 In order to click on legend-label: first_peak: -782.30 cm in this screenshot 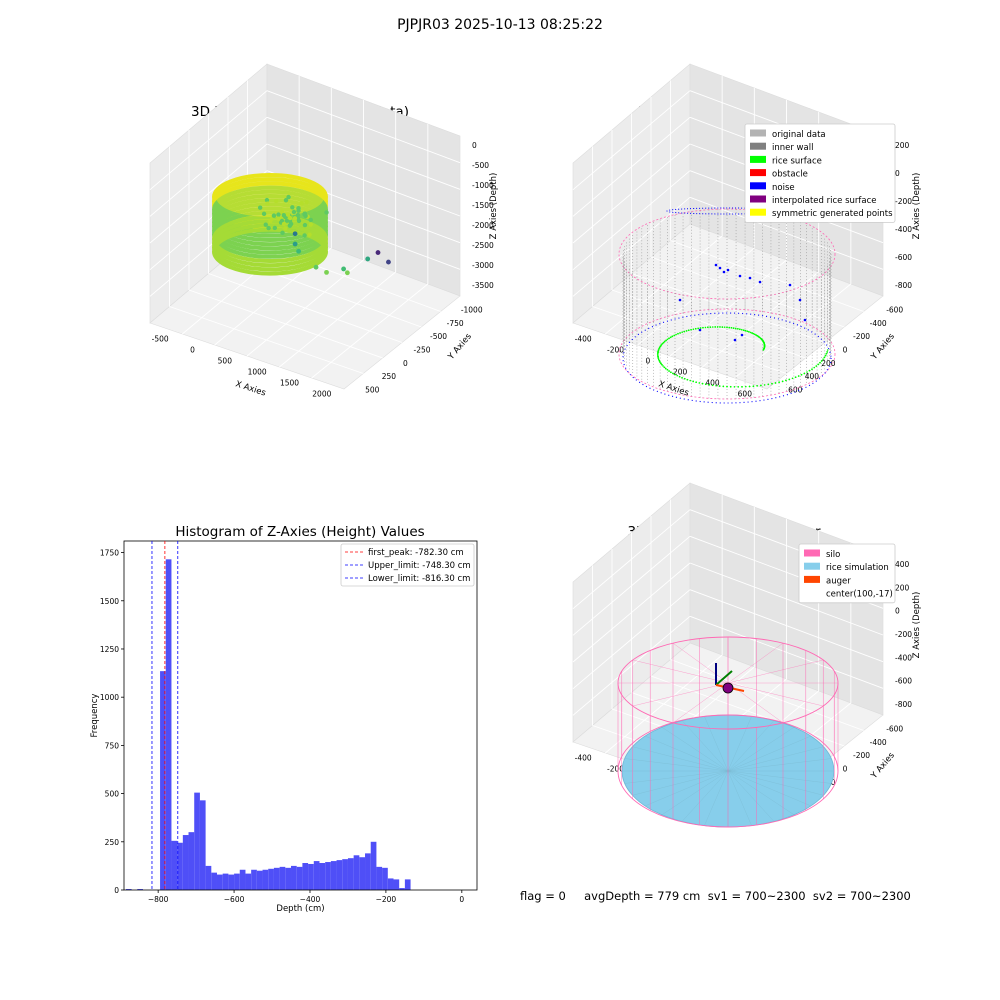, I will do `click(416, 553)`.